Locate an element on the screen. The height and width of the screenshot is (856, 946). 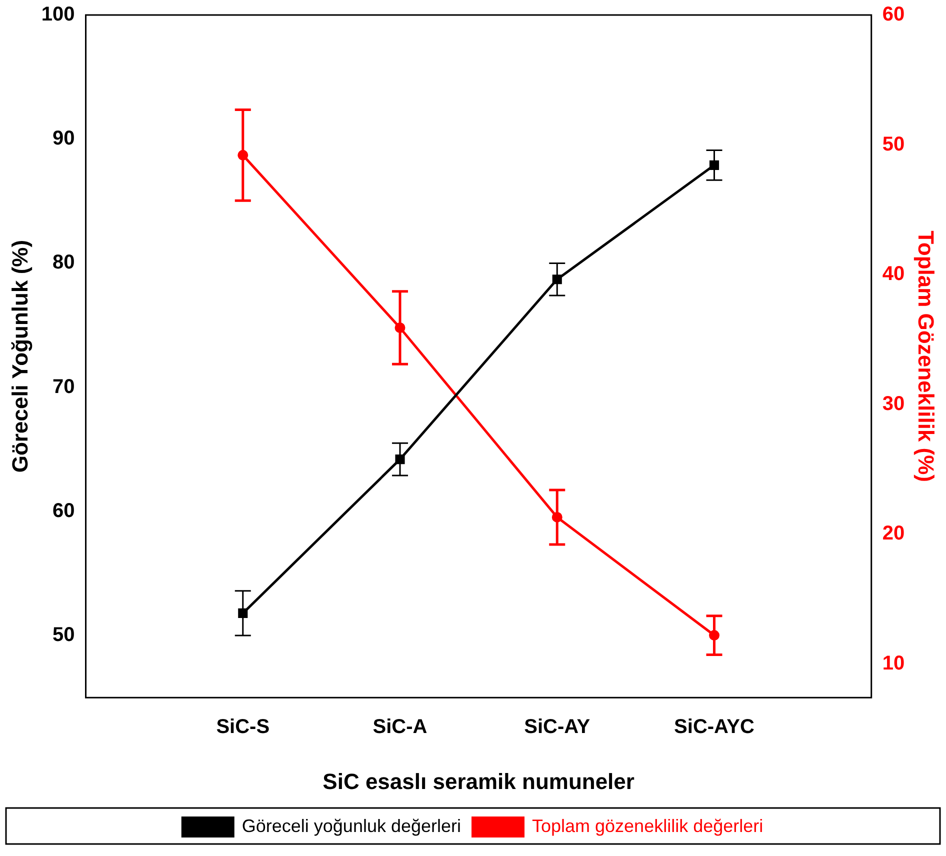
y2-tick-label: 60 is located at coordinates (893, 15).